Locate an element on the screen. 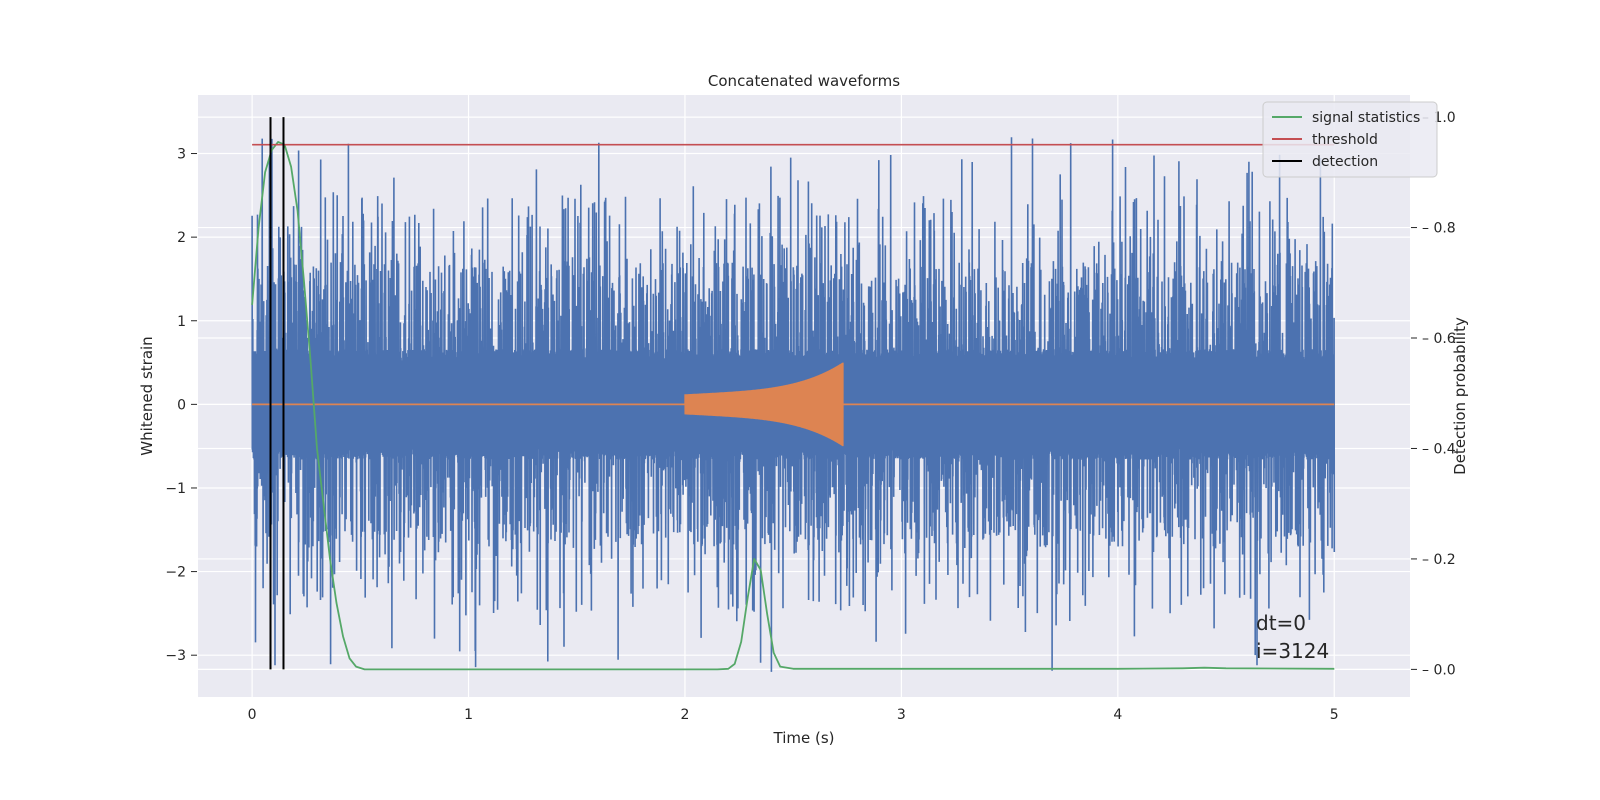  legend: signal statistics threshold detection is located at coordinates (1350, 139).